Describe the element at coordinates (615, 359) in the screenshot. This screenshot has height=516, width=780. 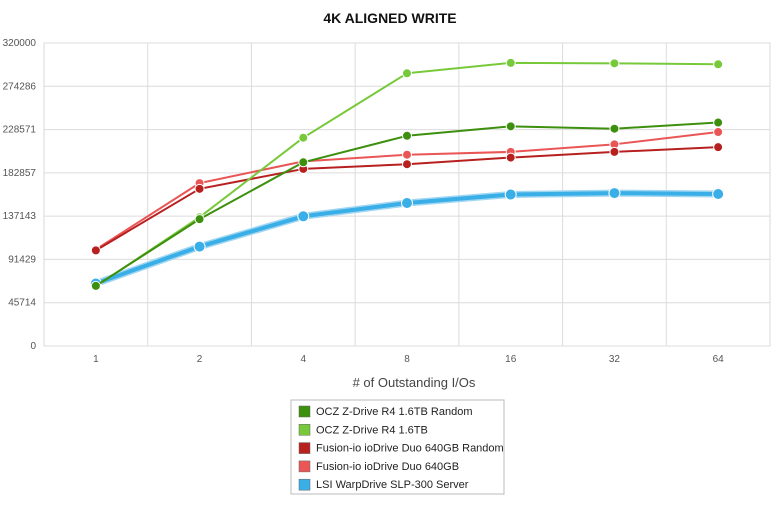
I see `x-tick-label: 32` at that location.